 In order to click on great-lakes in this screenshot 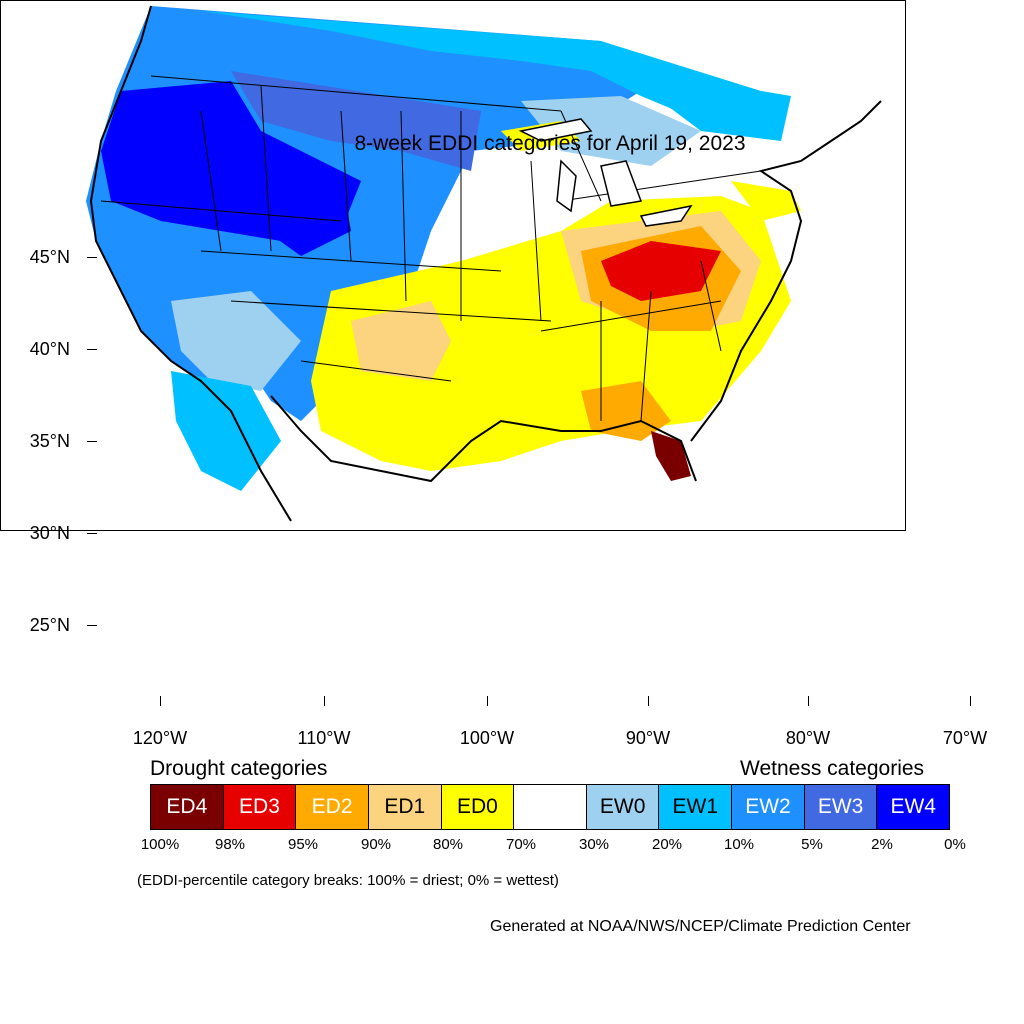, I will do `click(605, 172)`.